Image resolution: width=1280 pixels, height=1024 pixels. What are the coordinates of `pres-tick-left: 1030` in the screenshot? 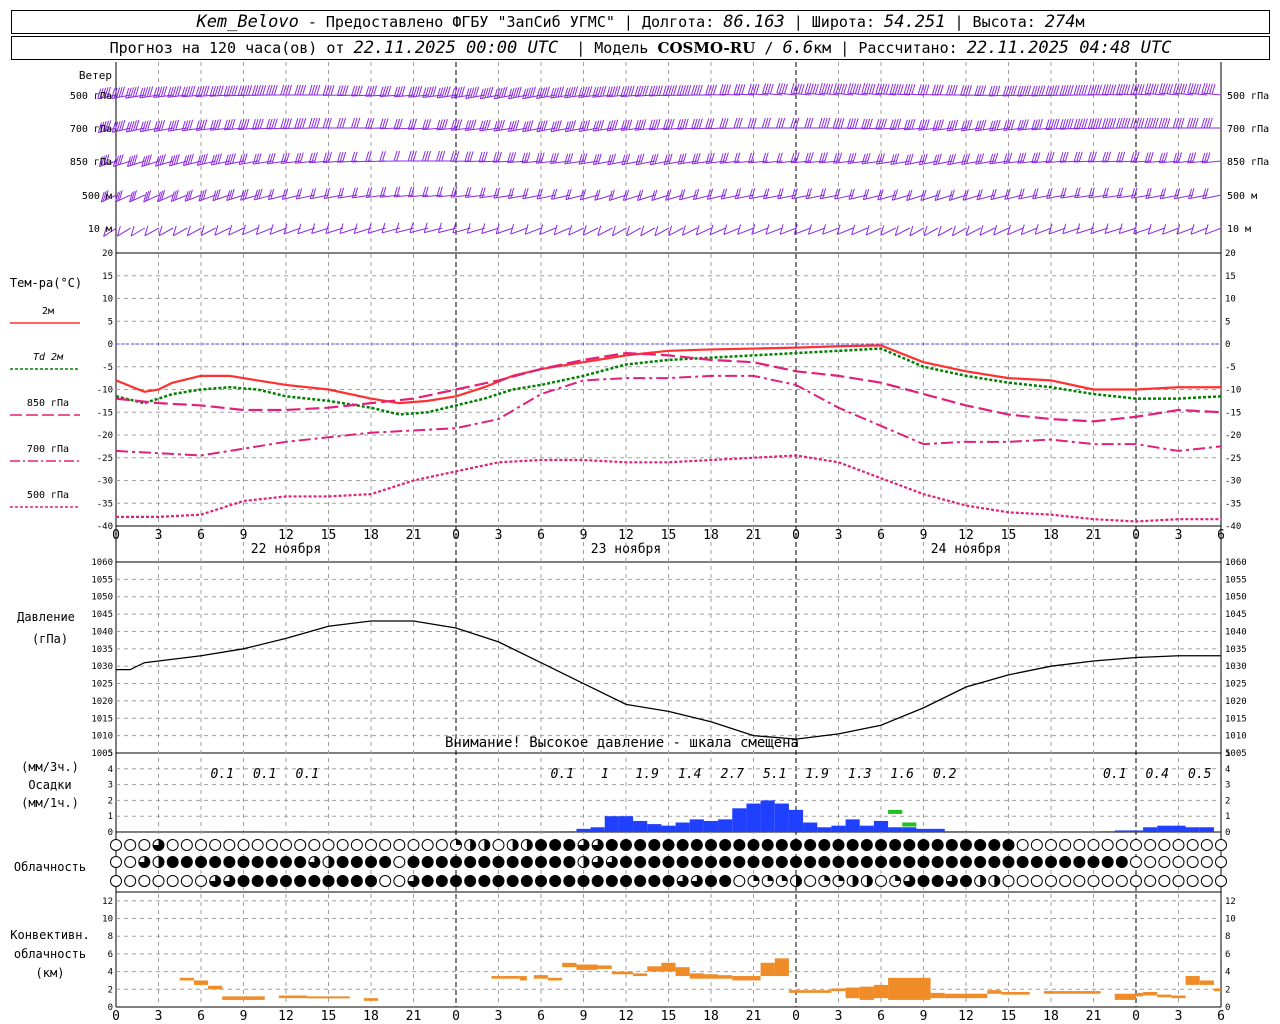 It's located at (102, 667).